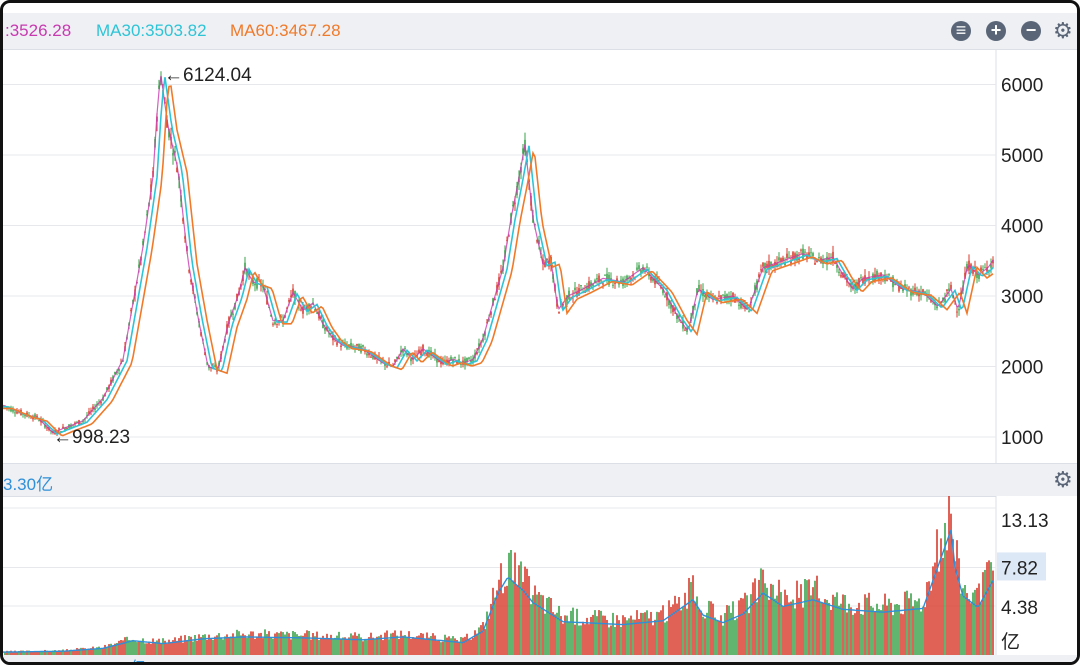  What do you see at coordinates (961, 31) in the screenshot?
I see `zoom-reset-icon: ≡` at bounding box center [961, 31].